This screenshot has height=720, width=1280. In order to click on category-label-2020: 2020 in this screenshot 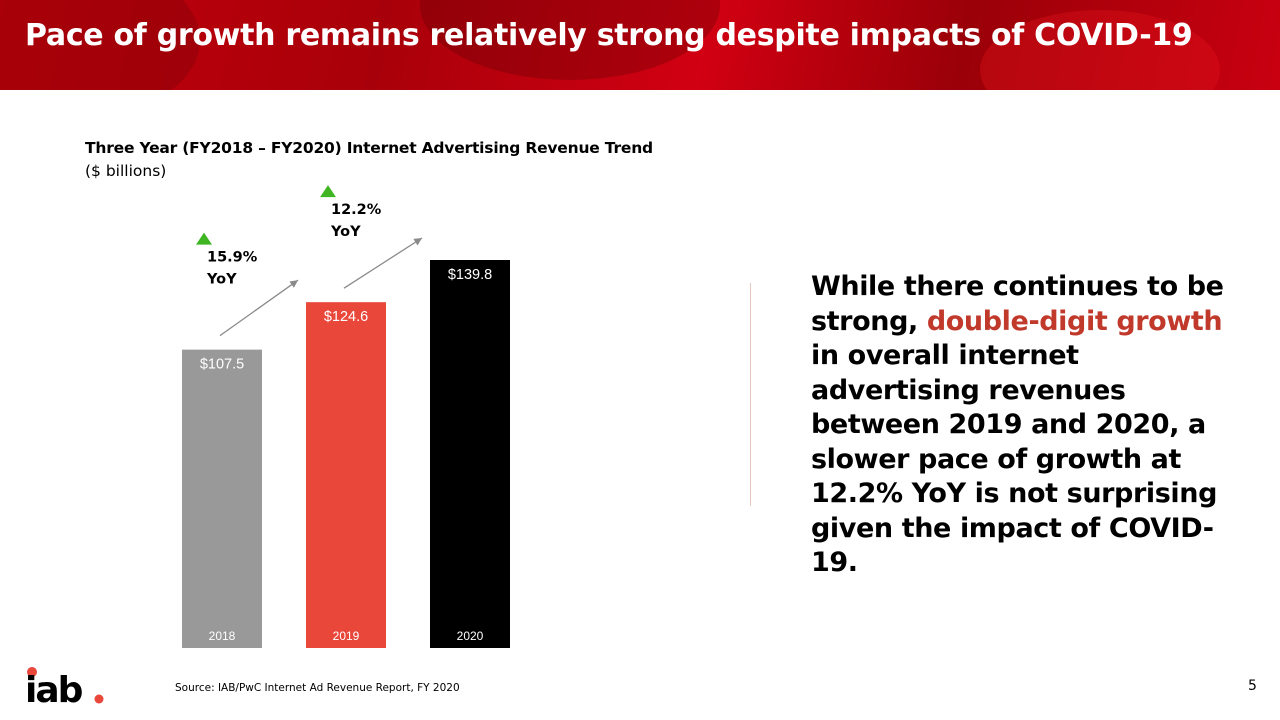, I will do `click(470, 636)`.